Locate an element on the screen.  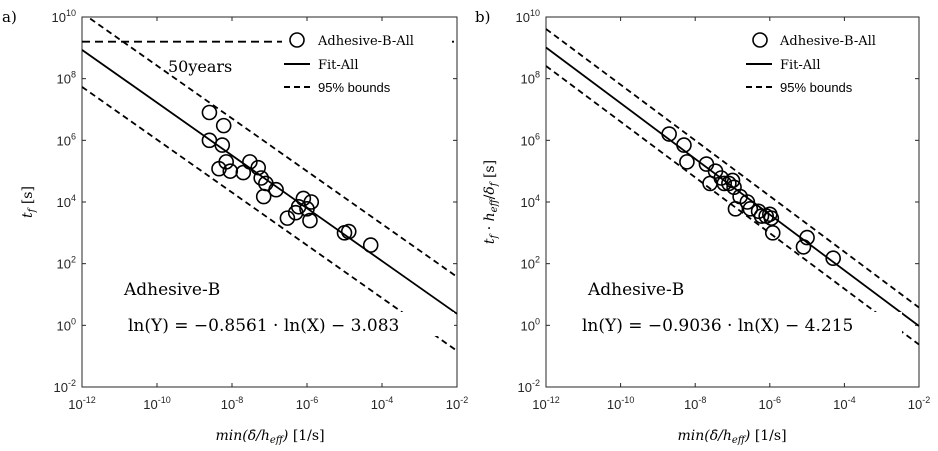
panel-label: a) is located at coordinates (9, 17).